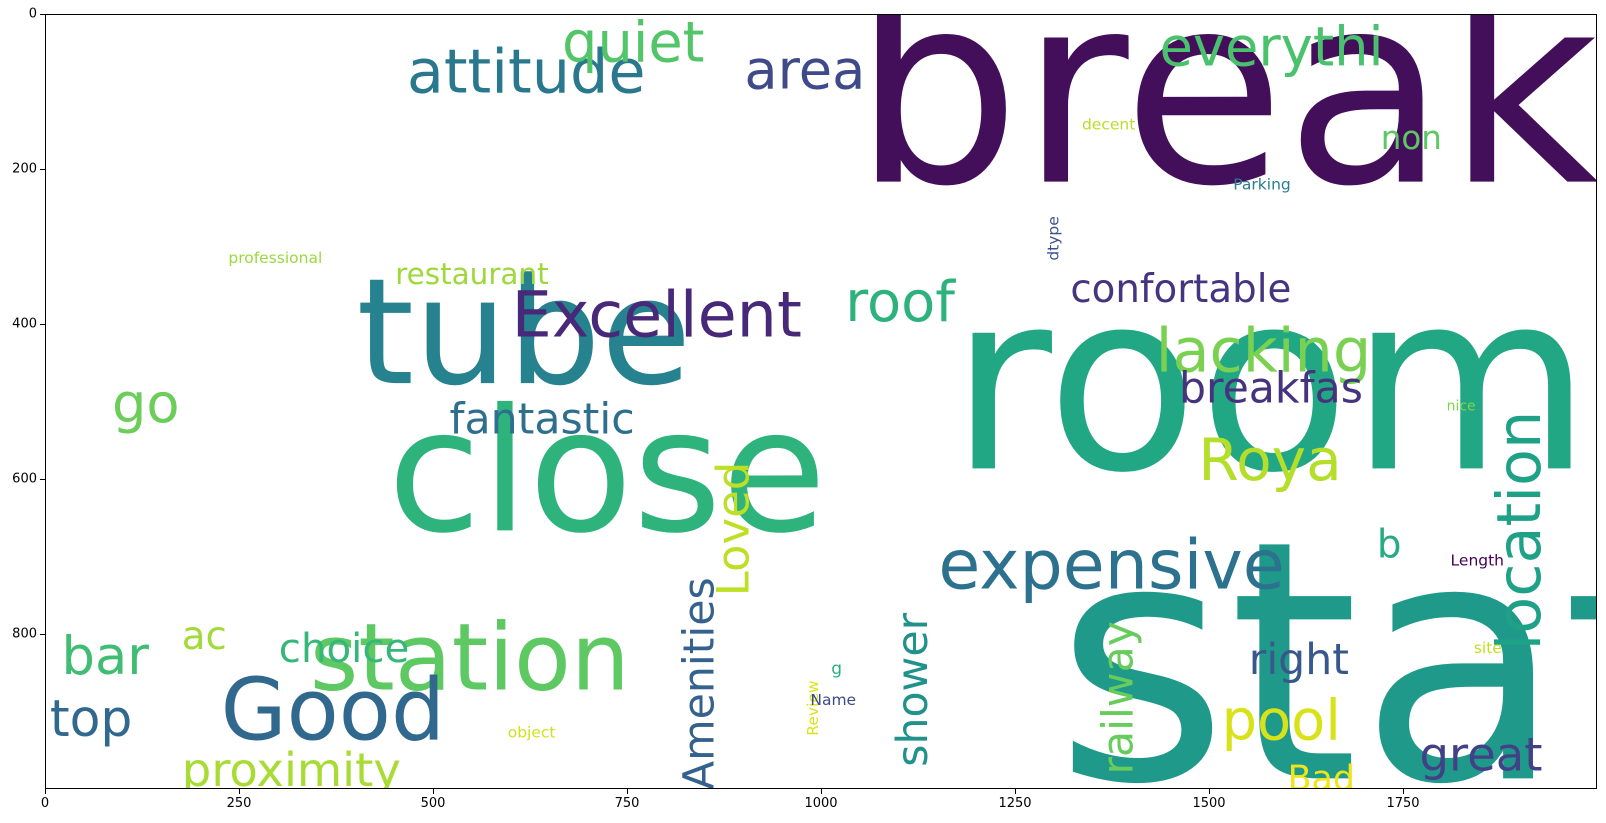 The image size is (1606, 823). What do you see at coordinates (239, 803) in the screenshot?
I see `x-tick-label: 250` at bounding box center [239, 803].